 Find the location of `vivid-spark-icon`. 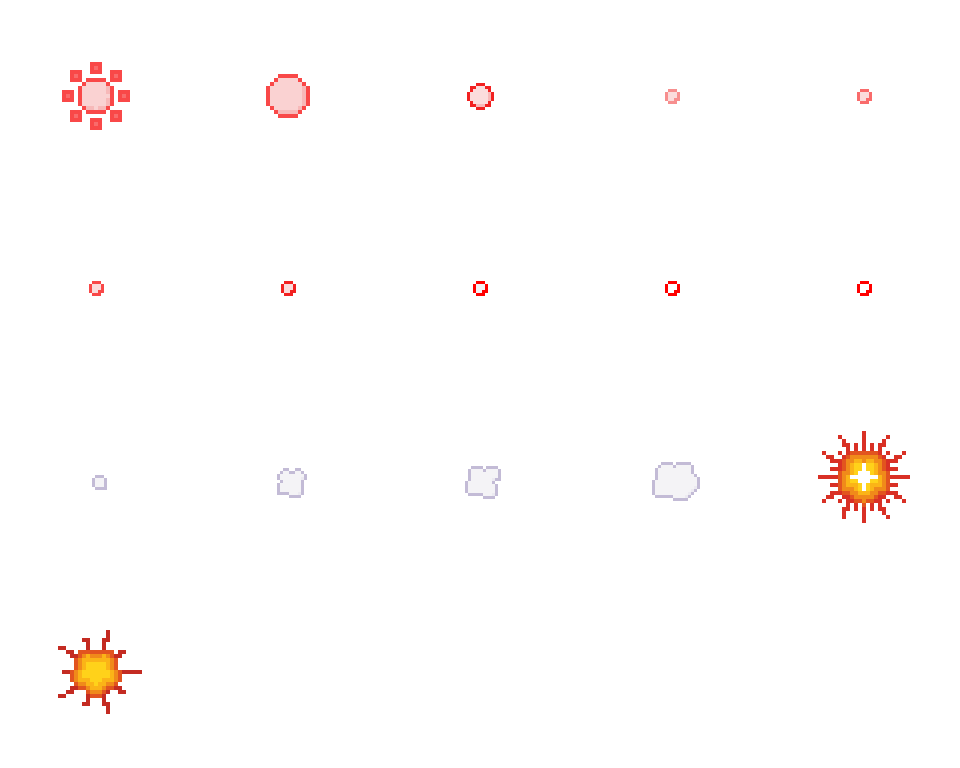

vivid-spark-icon is located at coordinates (480, 288).